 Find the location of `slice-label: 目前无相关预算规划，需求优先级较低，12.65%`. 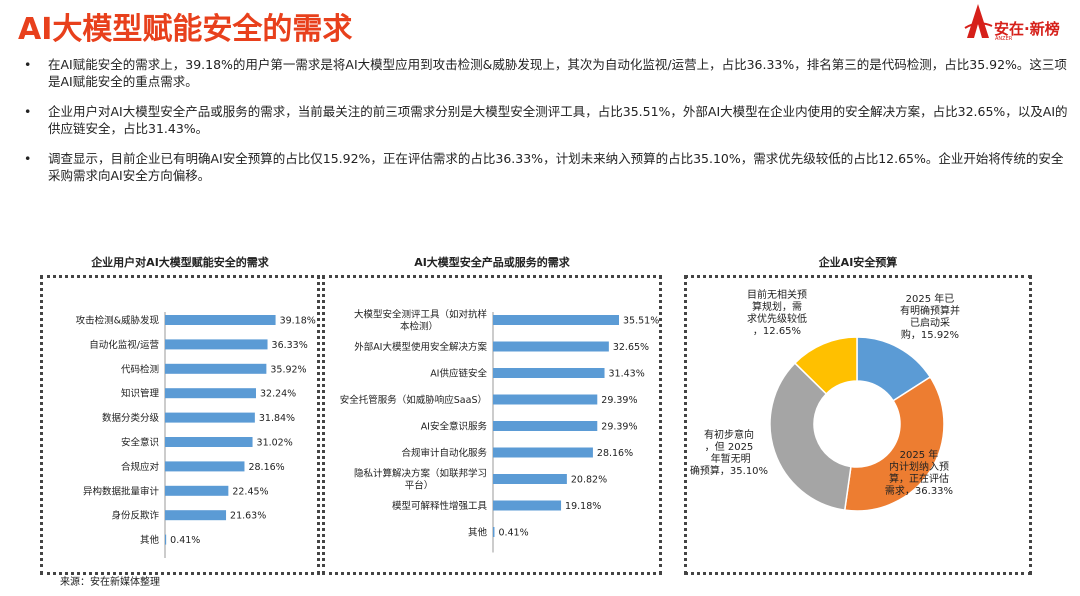

slice-label: 目前无相关预算规划，需求优先级较低，12.65% is located at coordinates (777, 312).